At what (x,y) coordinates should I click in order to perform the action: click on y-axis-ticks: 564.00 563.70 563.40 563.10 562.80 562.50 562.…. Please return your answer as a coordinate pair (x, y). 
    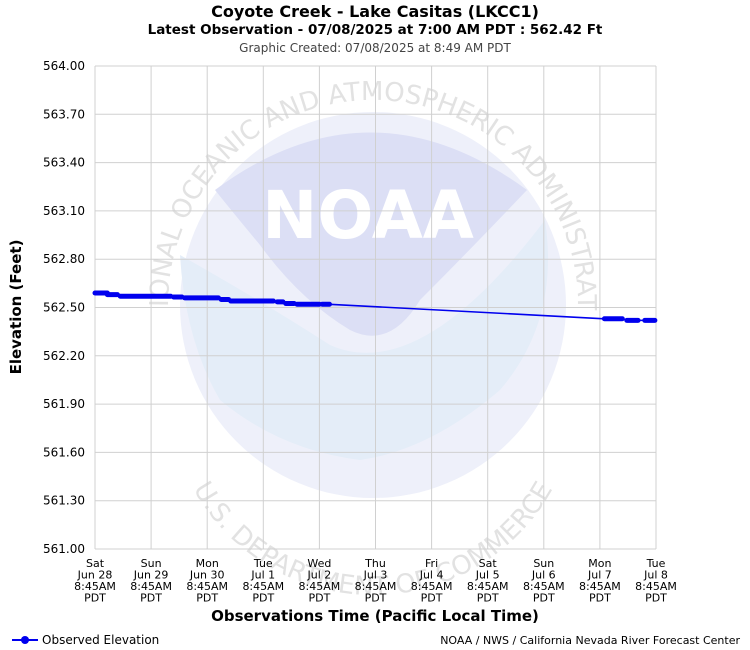
    Looking at the image, I should click on (64, 307).